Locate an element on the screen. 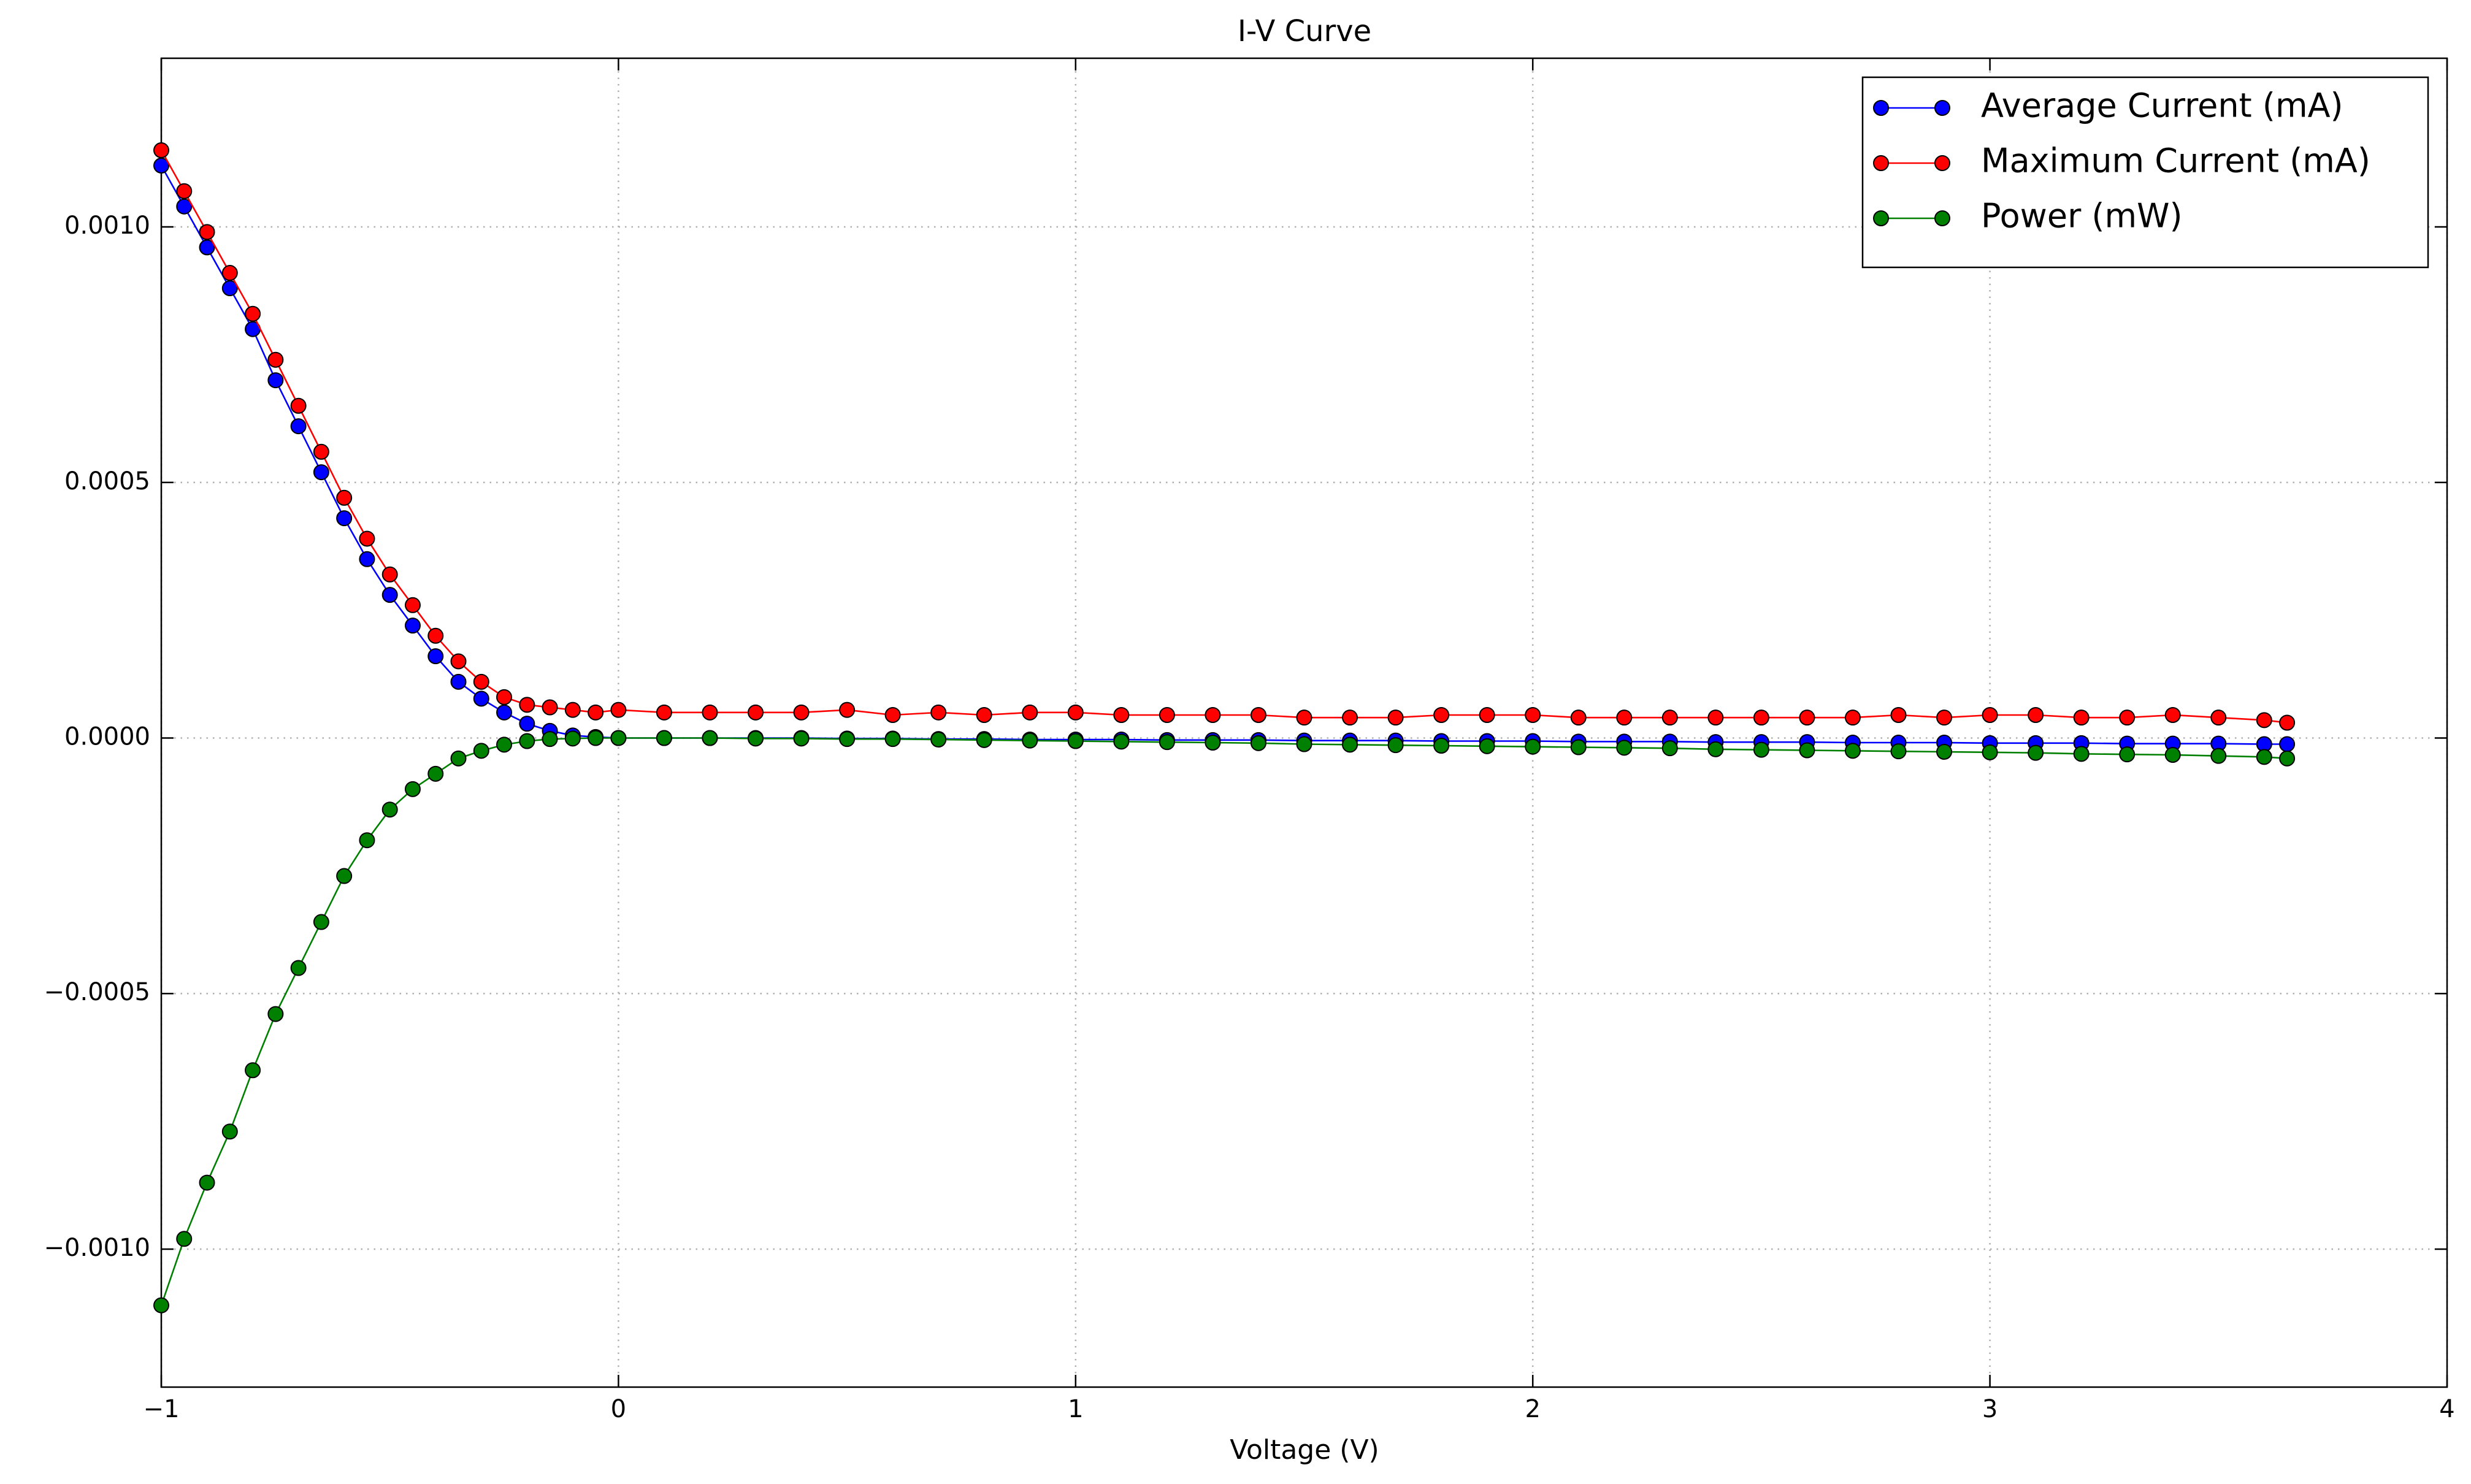 The image size is (2471, 1484). x-tick-label: 4 is located at coordinates (2446, 1409).